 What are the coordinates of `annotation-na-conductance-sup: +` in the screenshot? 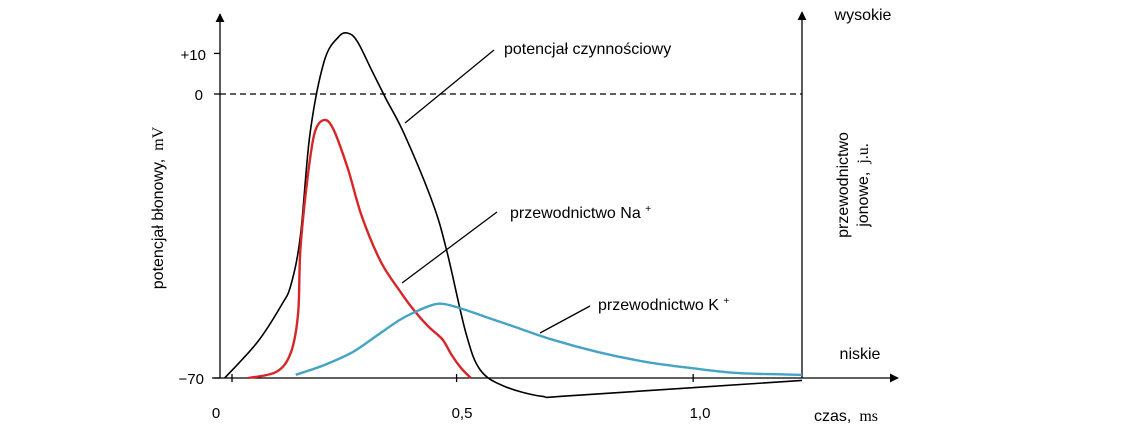 It's located at (648, 209).